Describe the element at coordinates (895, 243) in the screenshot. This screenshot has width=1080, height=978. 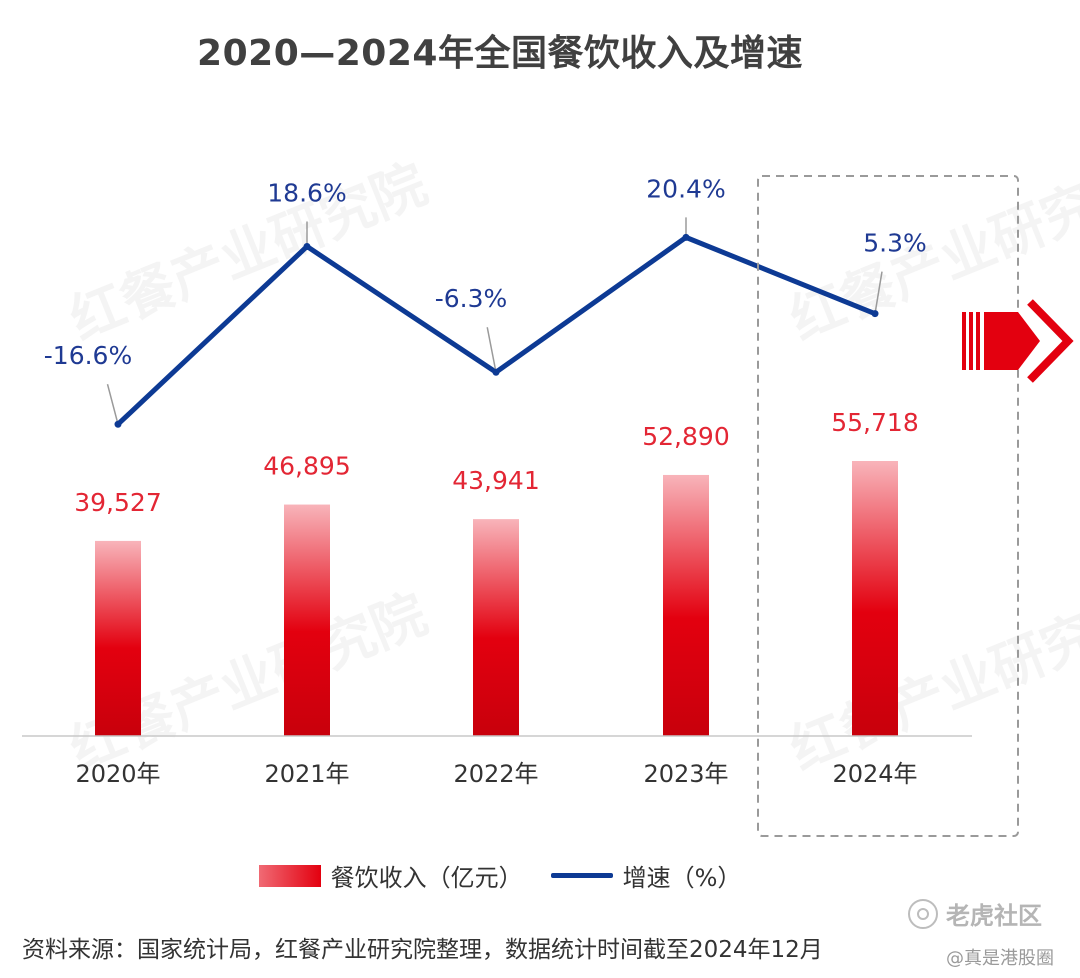
I see `growth-value-label: 5.3%` at that location.